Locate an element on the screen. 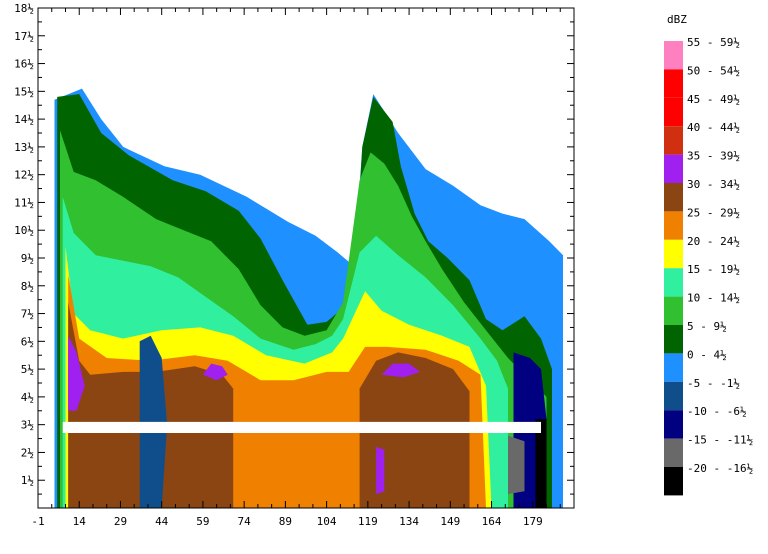 The image size is (768, 554). legend-label: -5 - -1½ is located at coordinates (713, 383).